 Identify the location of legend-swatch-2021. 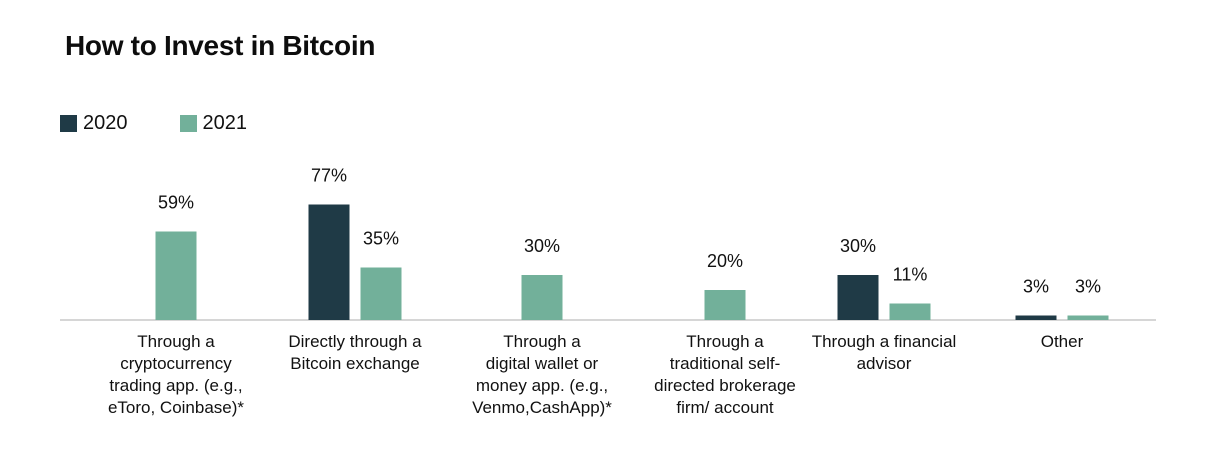
(188, 123).